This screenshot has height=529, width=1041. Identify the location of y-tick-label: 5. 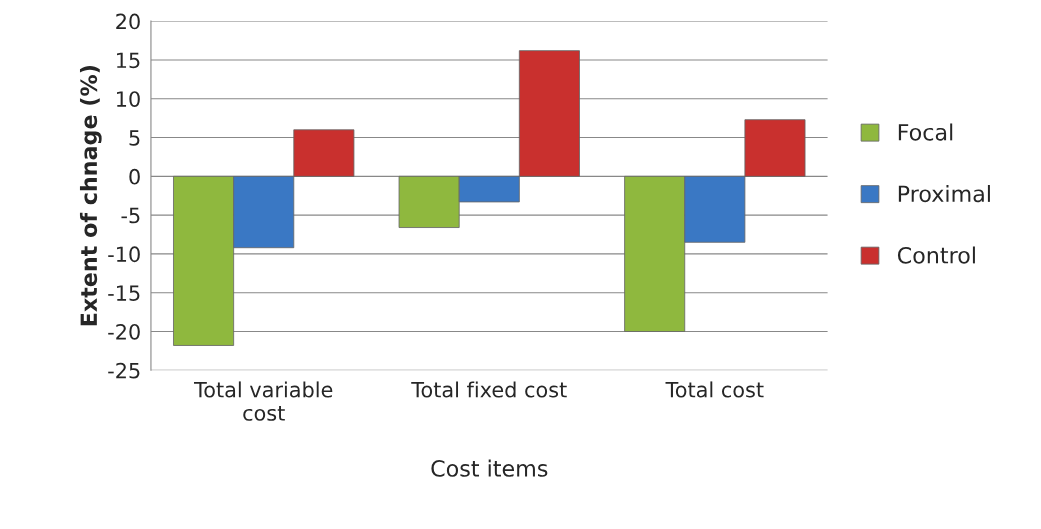
(134, 138).